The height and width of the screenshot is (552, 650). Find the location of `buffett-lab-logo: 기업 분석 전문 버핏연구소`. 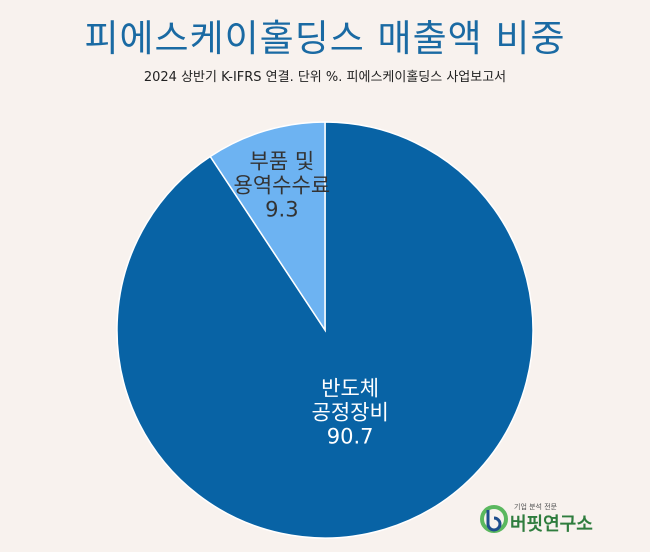

buffett-lab-logo: 기업 분석 전문 버핏연구소 is located at coordinates (560, 520).